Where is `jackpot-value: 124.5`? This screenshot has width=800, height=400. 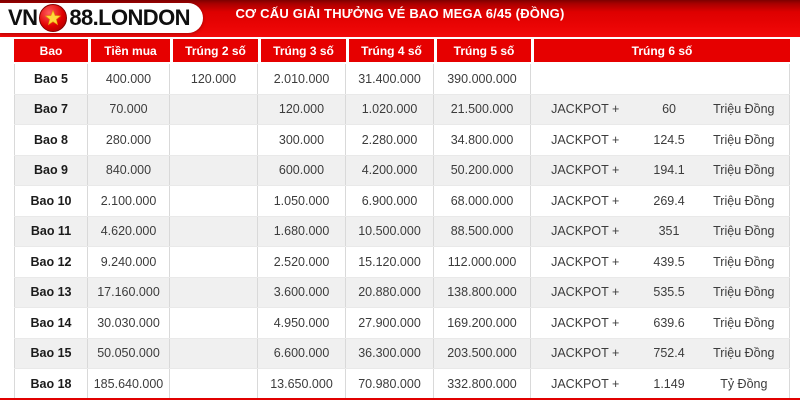
jackpot-value: 124.5 is located at coordinates (669, 139).